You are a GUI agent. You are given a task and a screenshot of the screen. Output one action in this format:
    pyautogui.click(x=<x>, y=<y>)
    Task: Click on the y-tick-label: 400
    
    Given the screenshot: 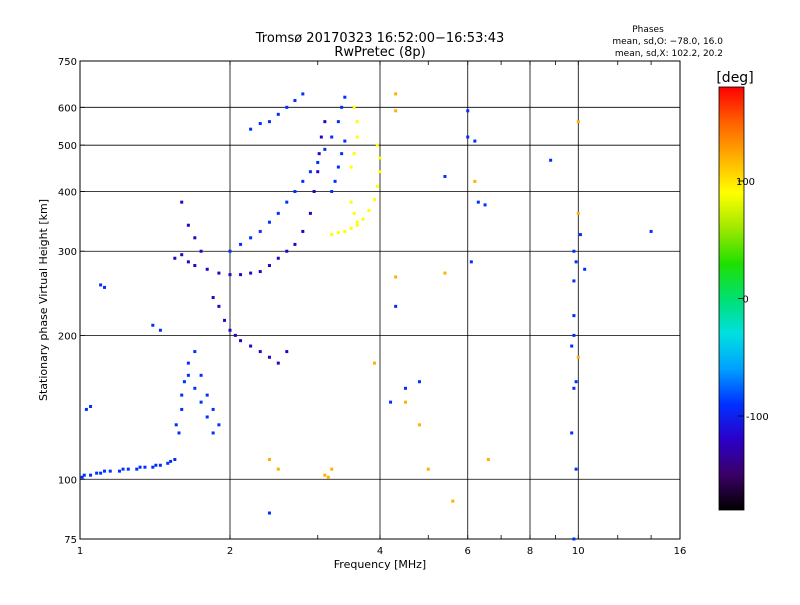 What is the action you would take?
    pyautogui.click(x=67, y=192)
    